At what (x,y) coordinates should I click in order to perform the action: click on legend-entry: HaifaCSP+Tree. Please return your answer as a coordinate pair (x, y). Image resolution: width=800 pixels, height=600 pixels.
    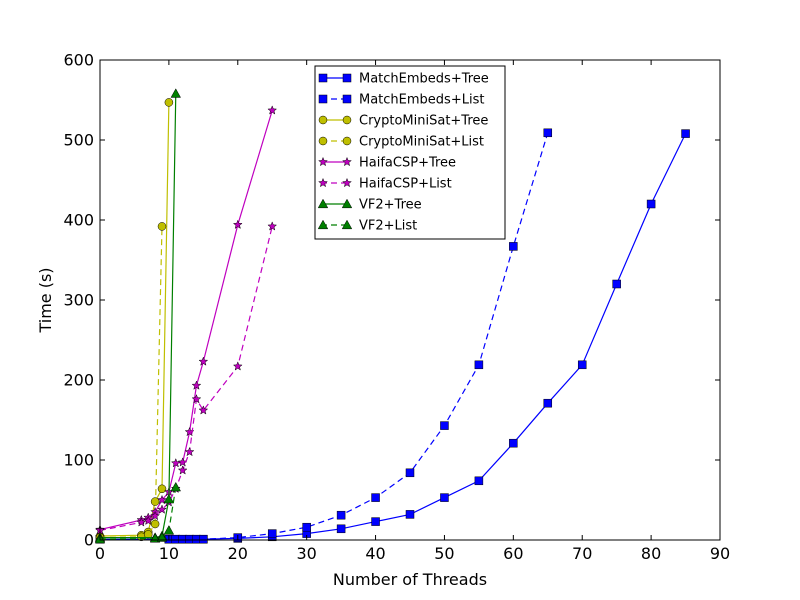
    Looking at the image, I should click on (387, 163).